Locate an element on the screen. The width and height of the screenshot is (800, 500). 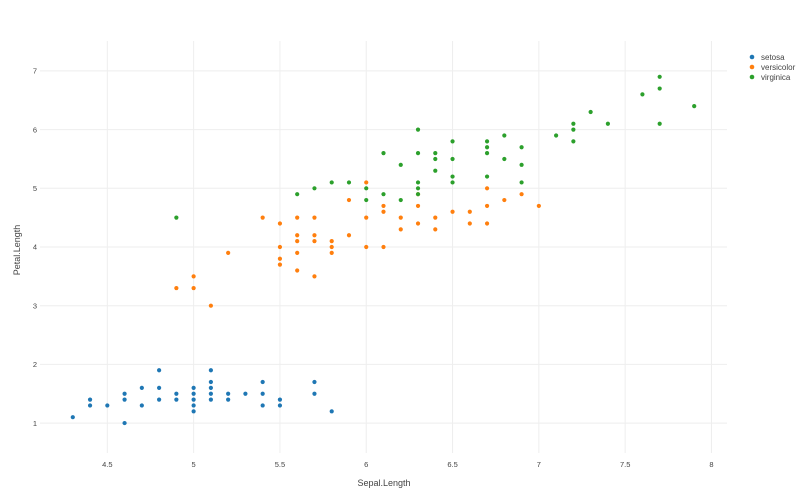
legend-item-virginica: virginica is located at coordinates (770, 77).